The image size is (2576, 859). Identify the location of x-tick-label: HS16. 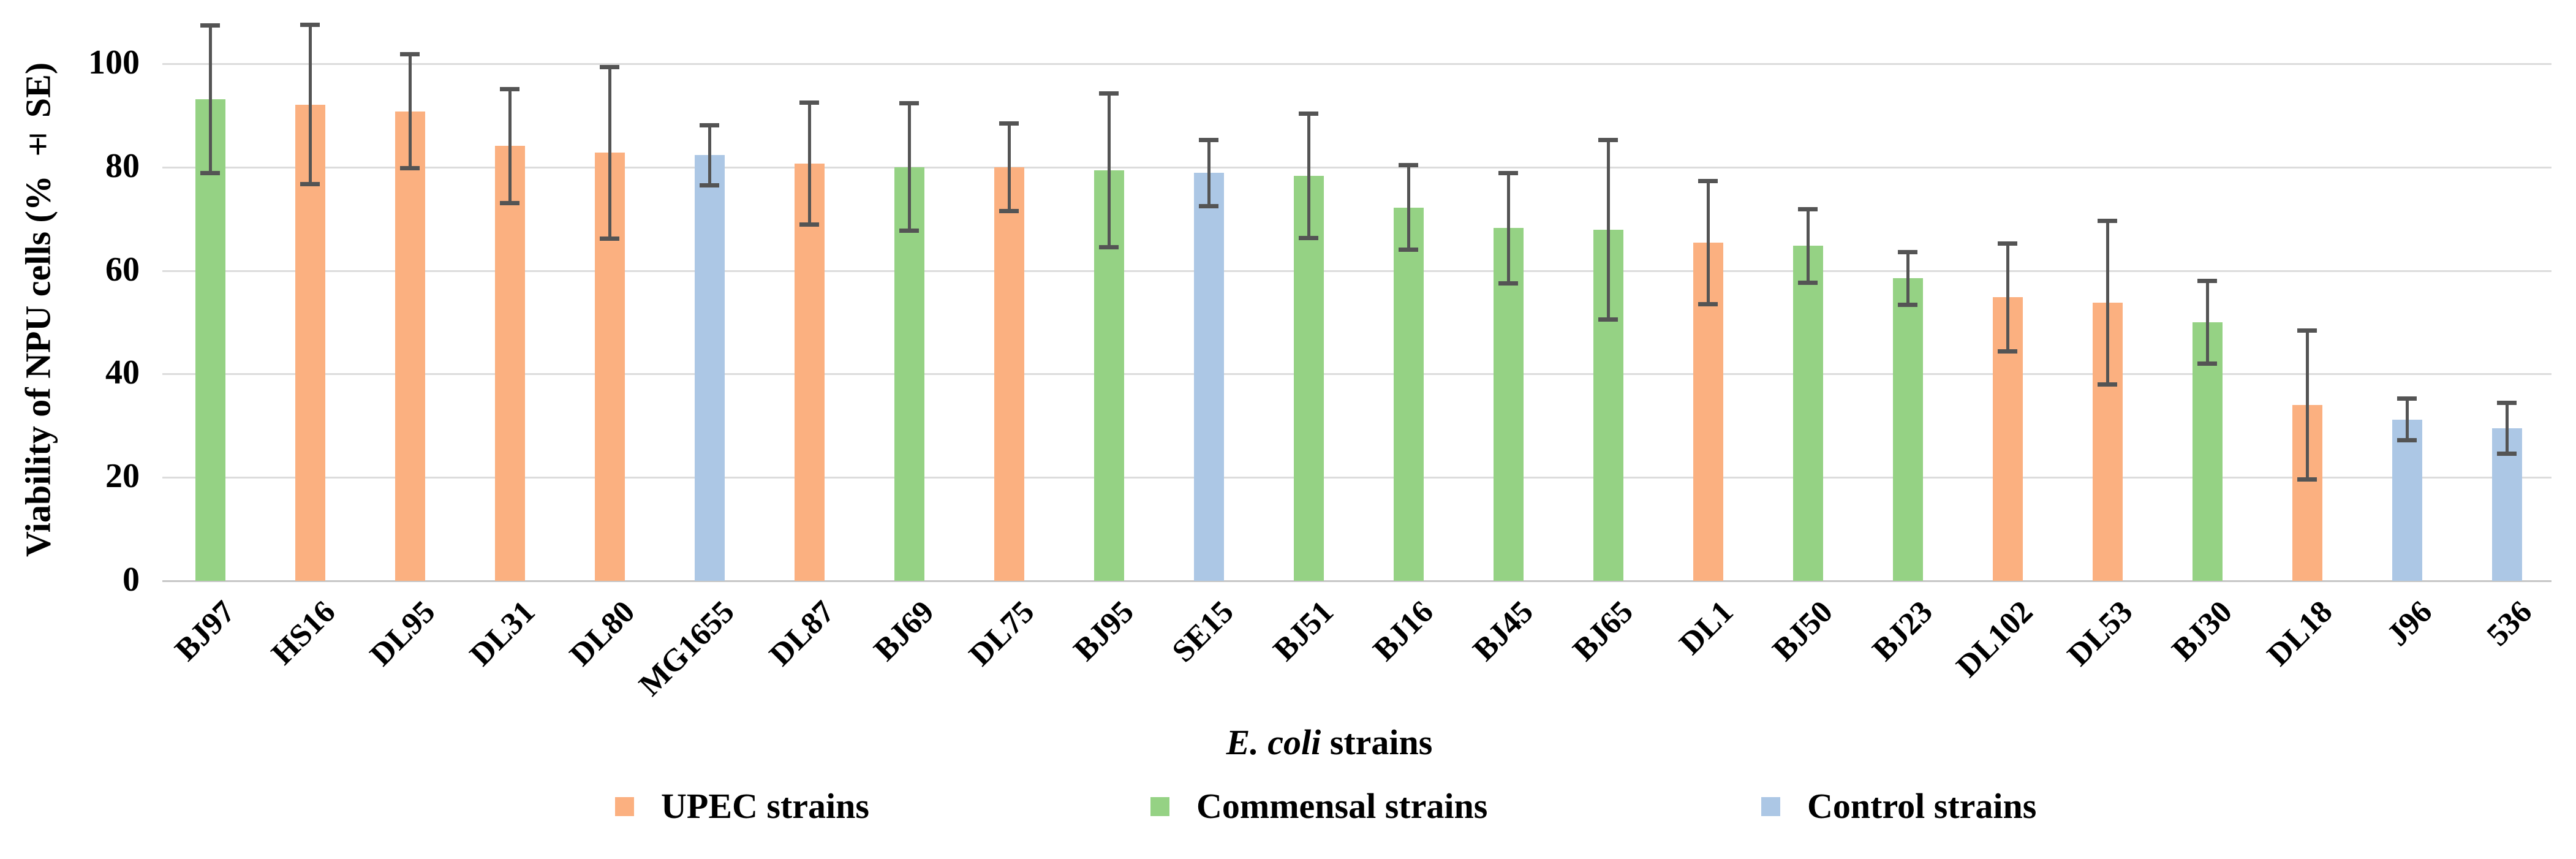
(303, 633).